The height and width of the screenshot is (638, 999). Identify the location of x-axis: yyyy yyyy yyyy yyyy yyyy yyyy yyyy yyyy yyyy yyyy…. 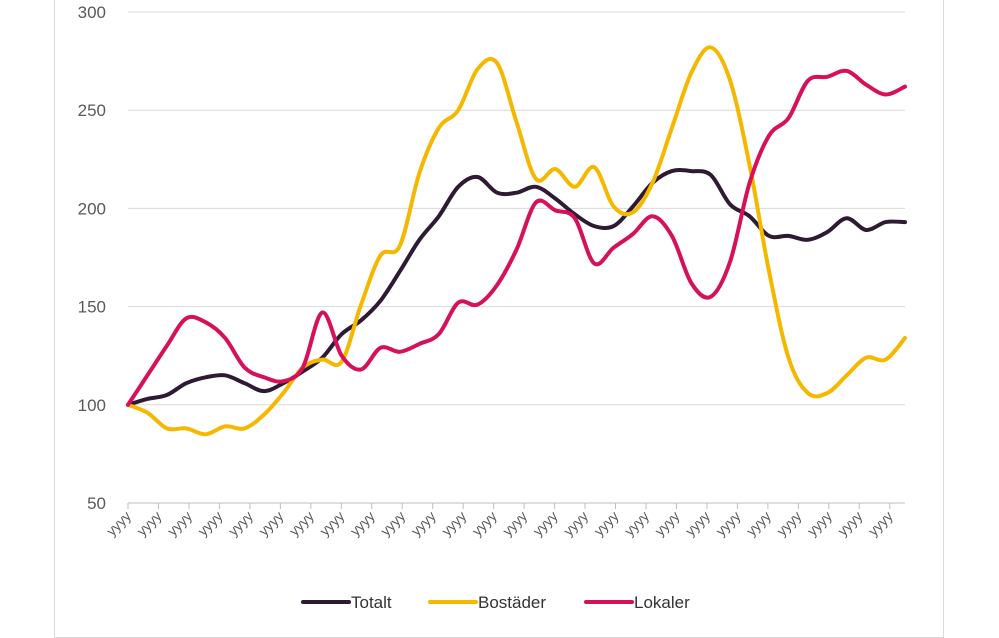
(499, 521).